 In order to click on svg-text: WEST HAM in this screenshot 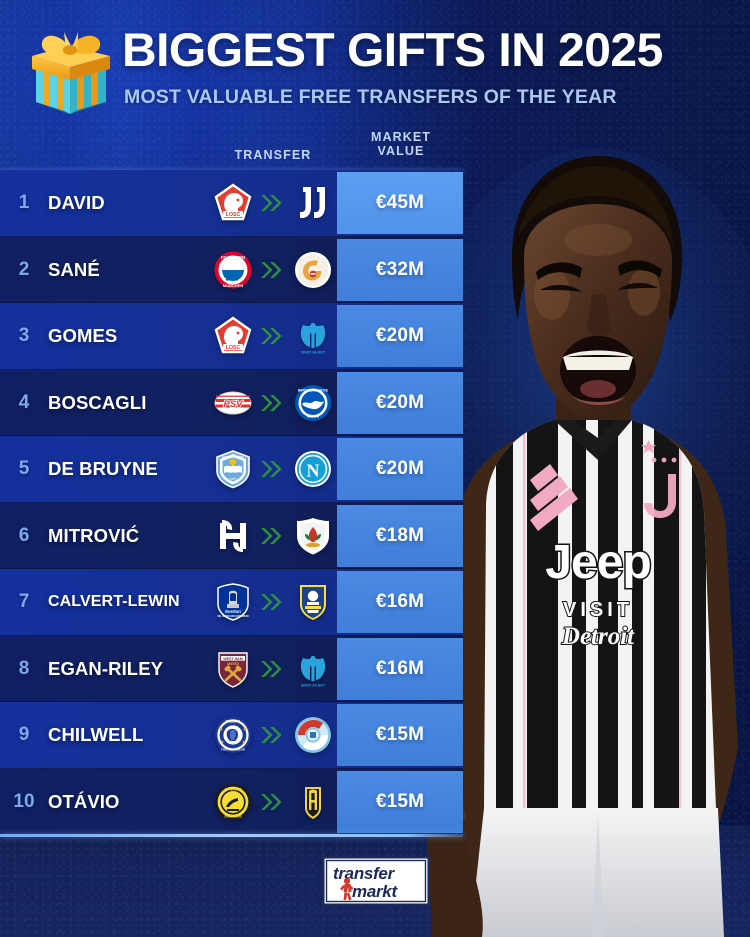, I will do `click(233, 659)`.